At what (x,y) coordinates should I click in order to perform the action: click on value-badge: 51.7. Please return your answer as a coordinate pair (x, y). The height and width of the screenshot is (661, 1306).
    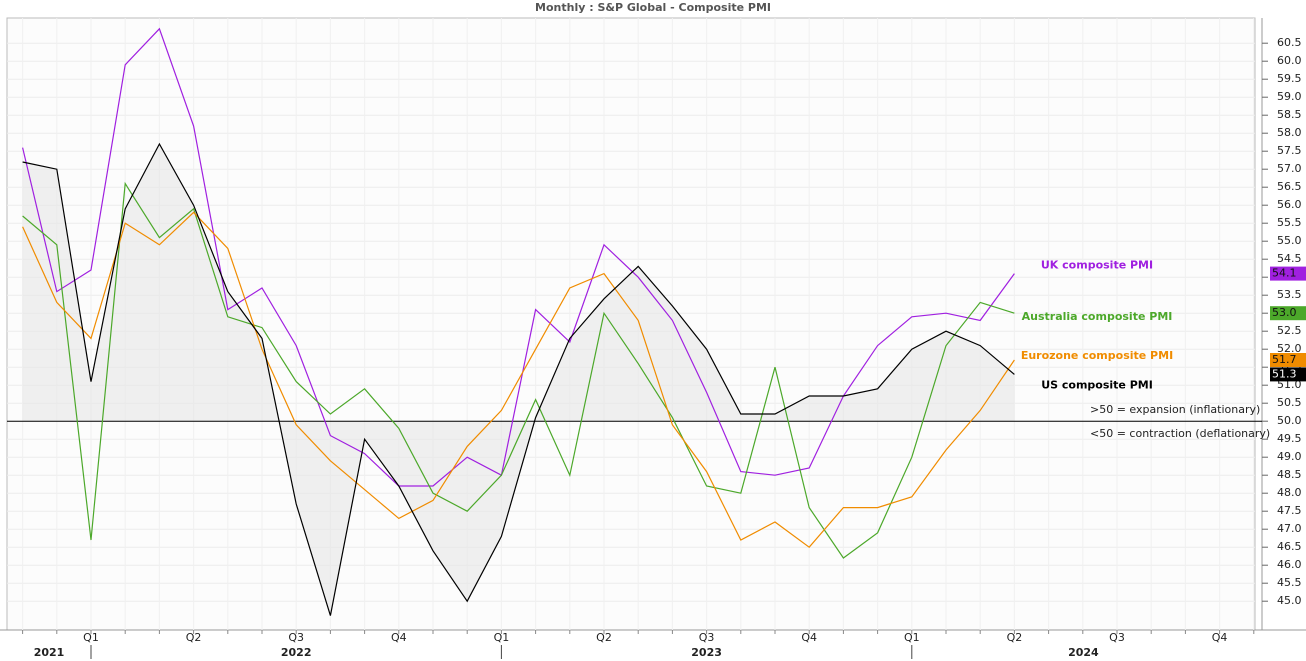
    Looking at the image, I should click on (1288, 360).